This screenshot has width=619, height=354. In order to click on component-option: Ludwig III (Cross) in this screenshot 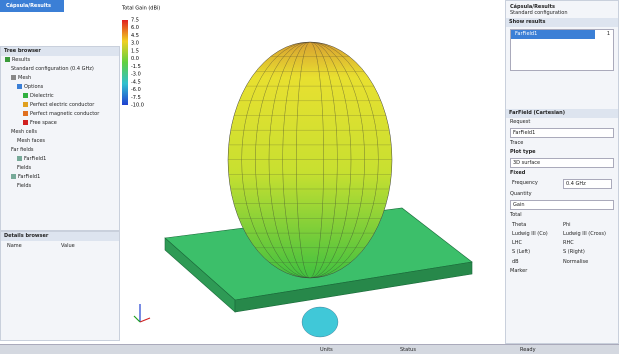, I will do `click(584, 234)`.